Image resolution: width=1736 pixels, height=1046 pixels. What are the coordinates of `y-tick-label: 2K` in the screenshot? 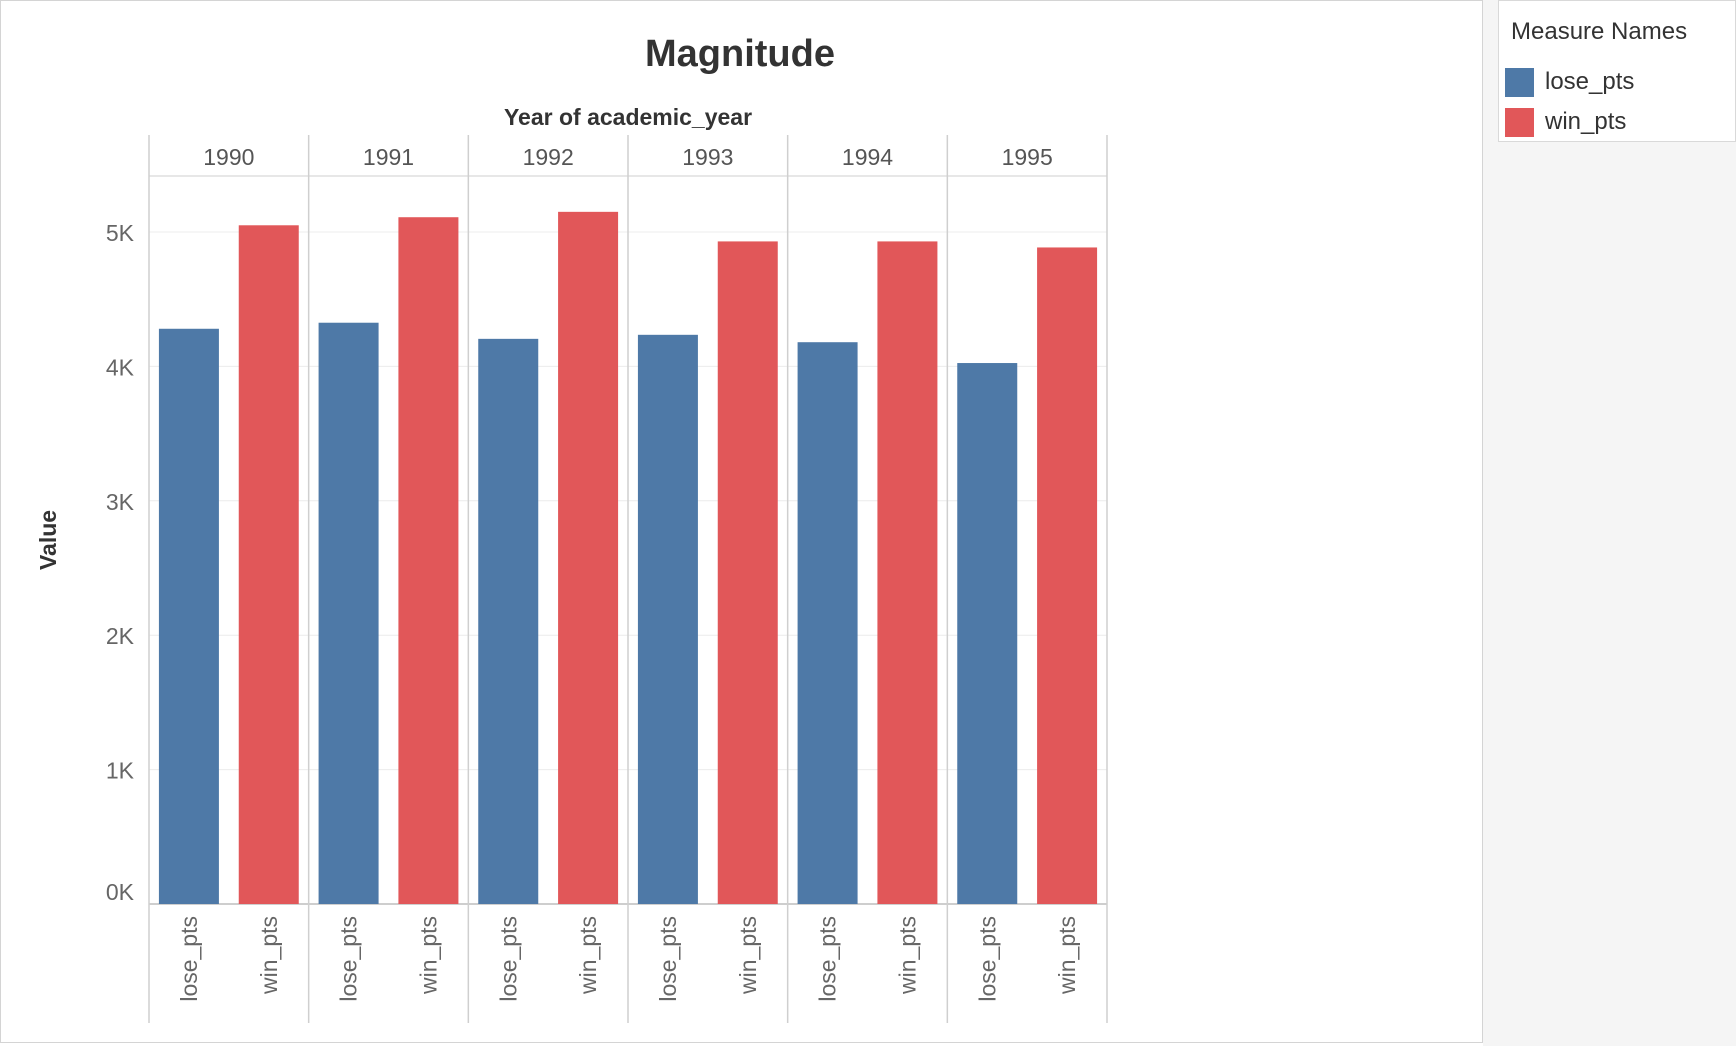 It's located at (120, 636).